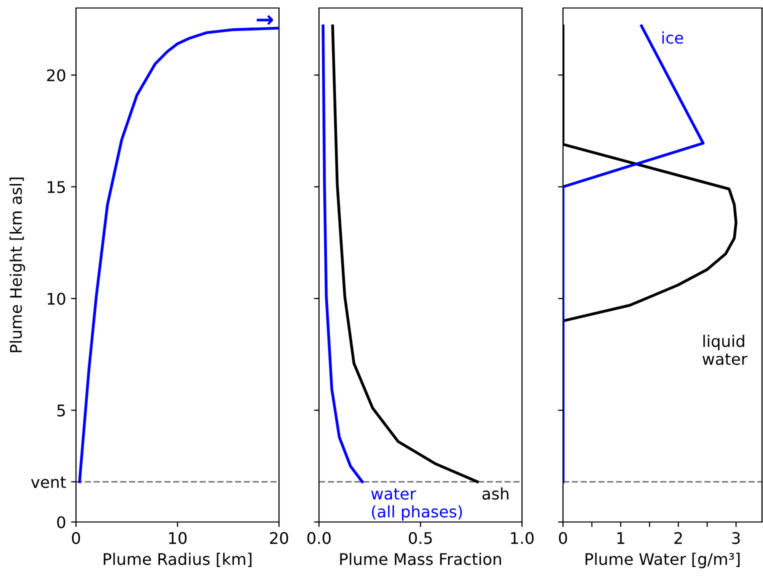  Describe the element at coordinates (178, 559) in the screenshot. I see `x-axis-title: Plume Radius [km]` at that location.